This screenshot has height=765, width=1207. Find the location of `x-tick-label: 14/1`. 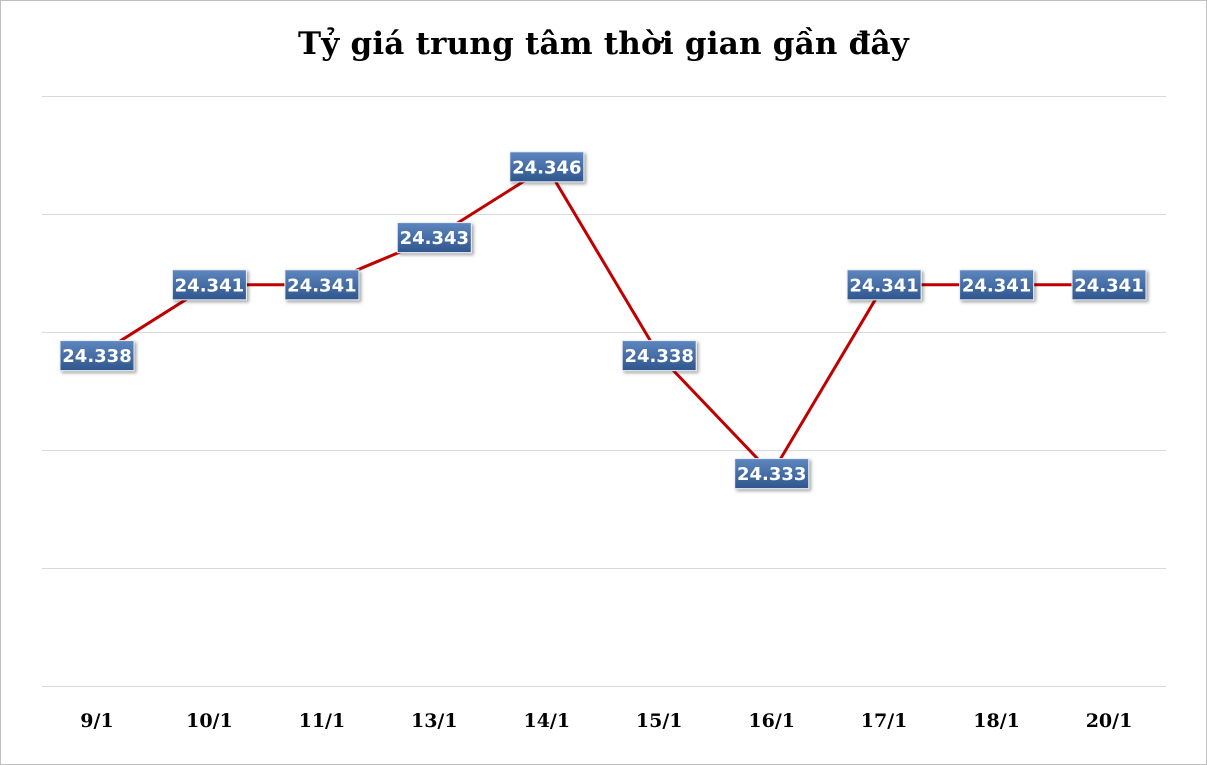

x-tick-label: 14/1 is located at coordinates (546, 721).